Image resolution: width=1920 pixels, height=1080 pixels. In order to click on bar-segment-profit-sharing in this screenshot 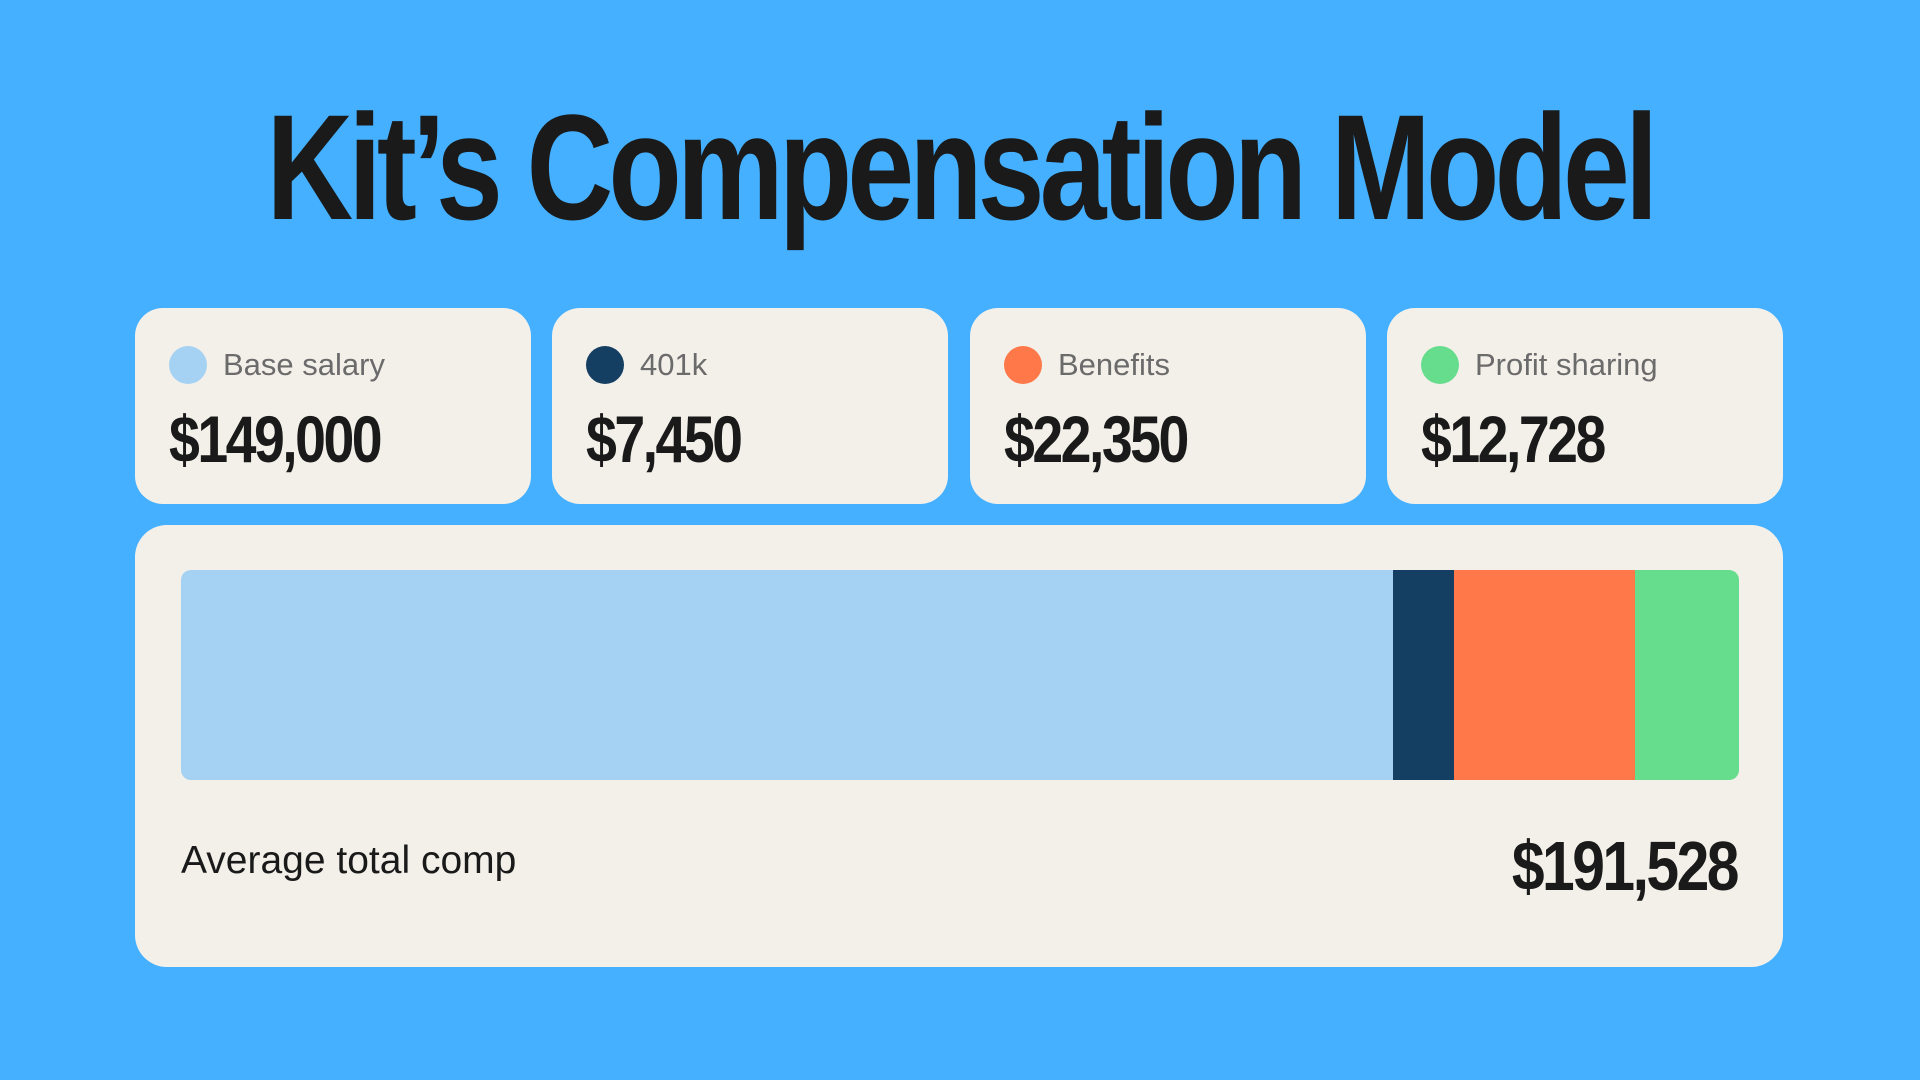, I will do `click(1687, 675)`.